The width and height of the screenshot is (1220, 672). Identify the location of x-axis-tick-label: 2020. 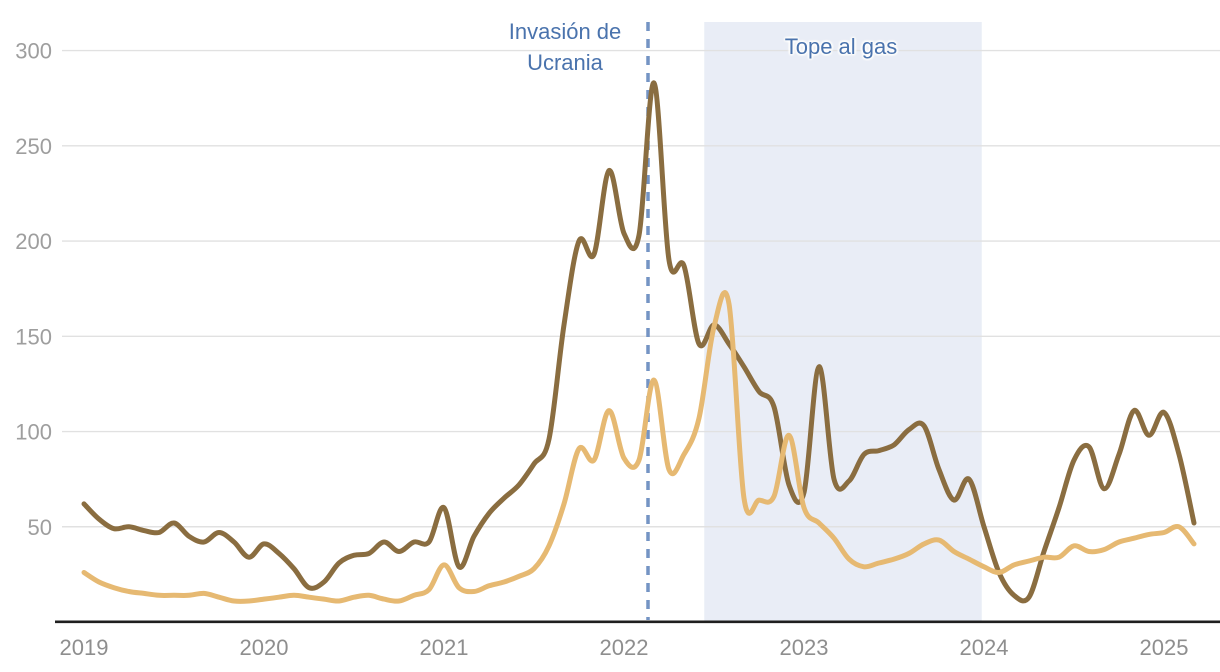
(264, 647).